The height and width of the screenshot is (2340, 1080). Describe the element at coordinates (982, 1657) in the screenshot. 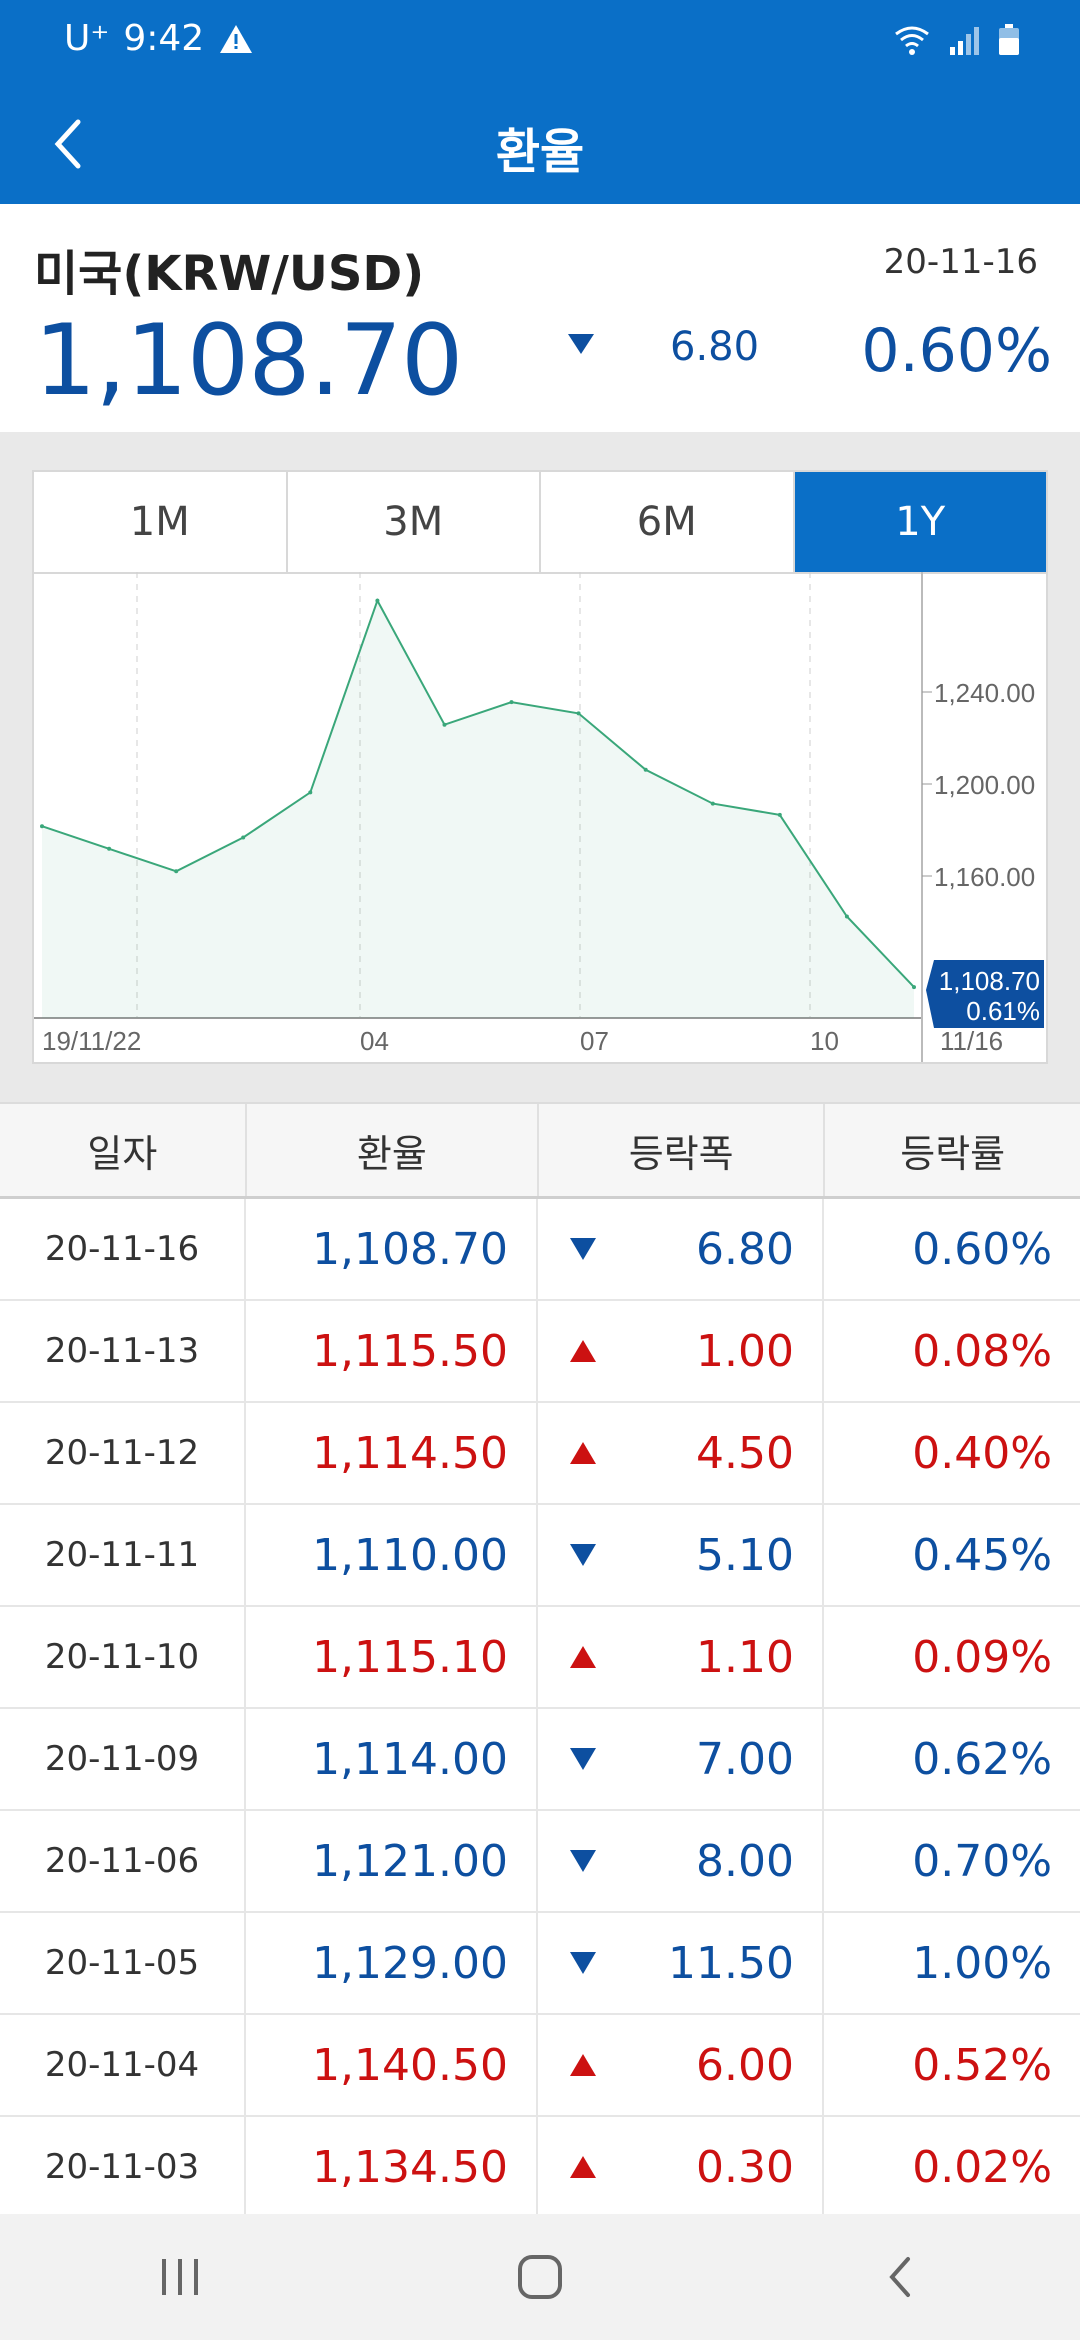

I see `cell-pct: 0.09%` at that location.